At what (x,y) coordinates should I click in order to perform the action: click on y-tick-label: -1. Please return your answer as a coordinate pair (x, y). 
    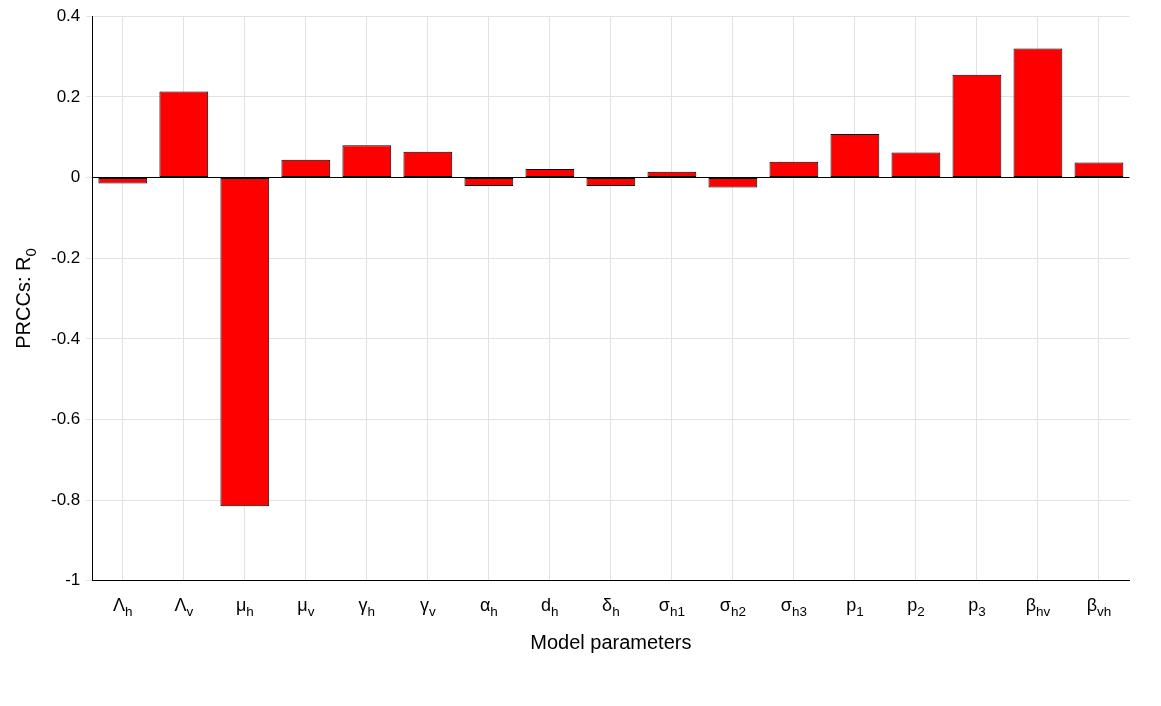
    Looking at the image, I should click on (73, 580).